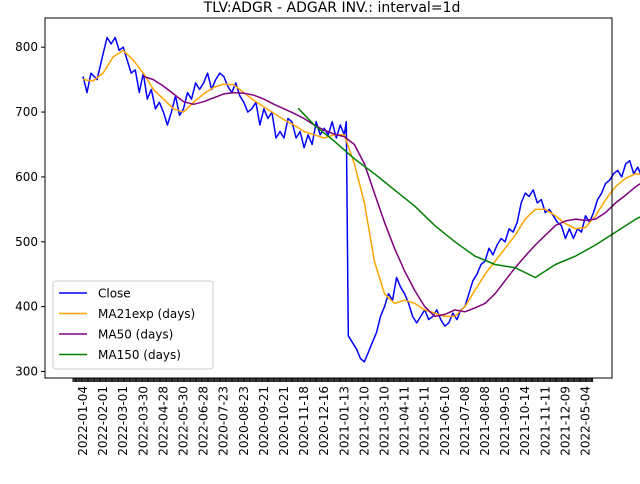  What do you see at coordinates (385, 421) in the screenshot?
I see `x-tick-label: 2021-03-10` at bounding box center [385, 421].